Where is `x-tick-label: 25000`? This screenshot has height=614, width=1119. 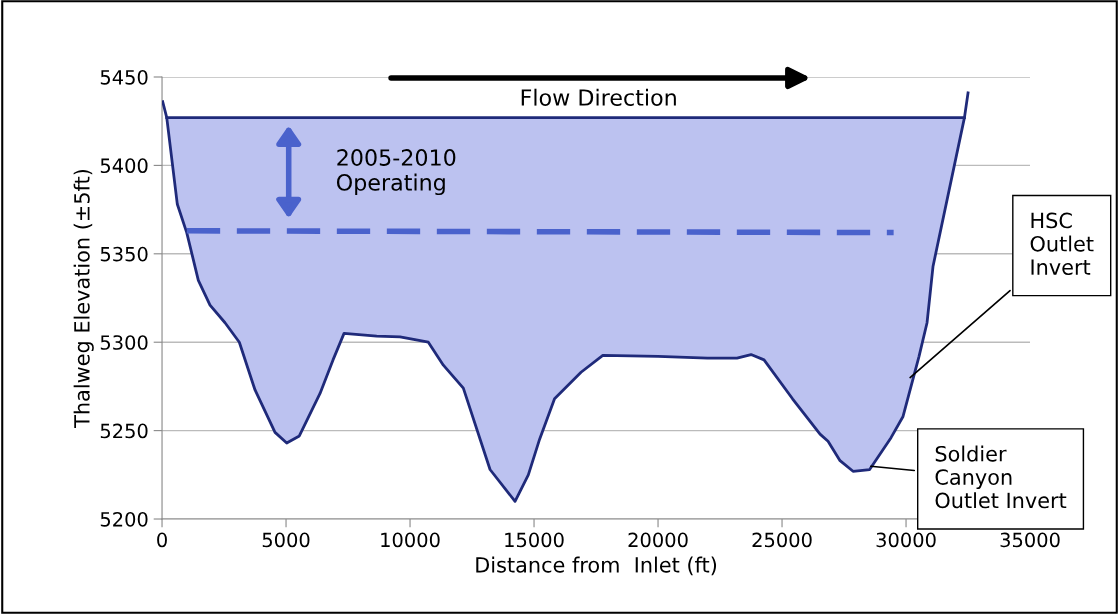 x-tick-label: 25000 is located at coordinates (782, 540).